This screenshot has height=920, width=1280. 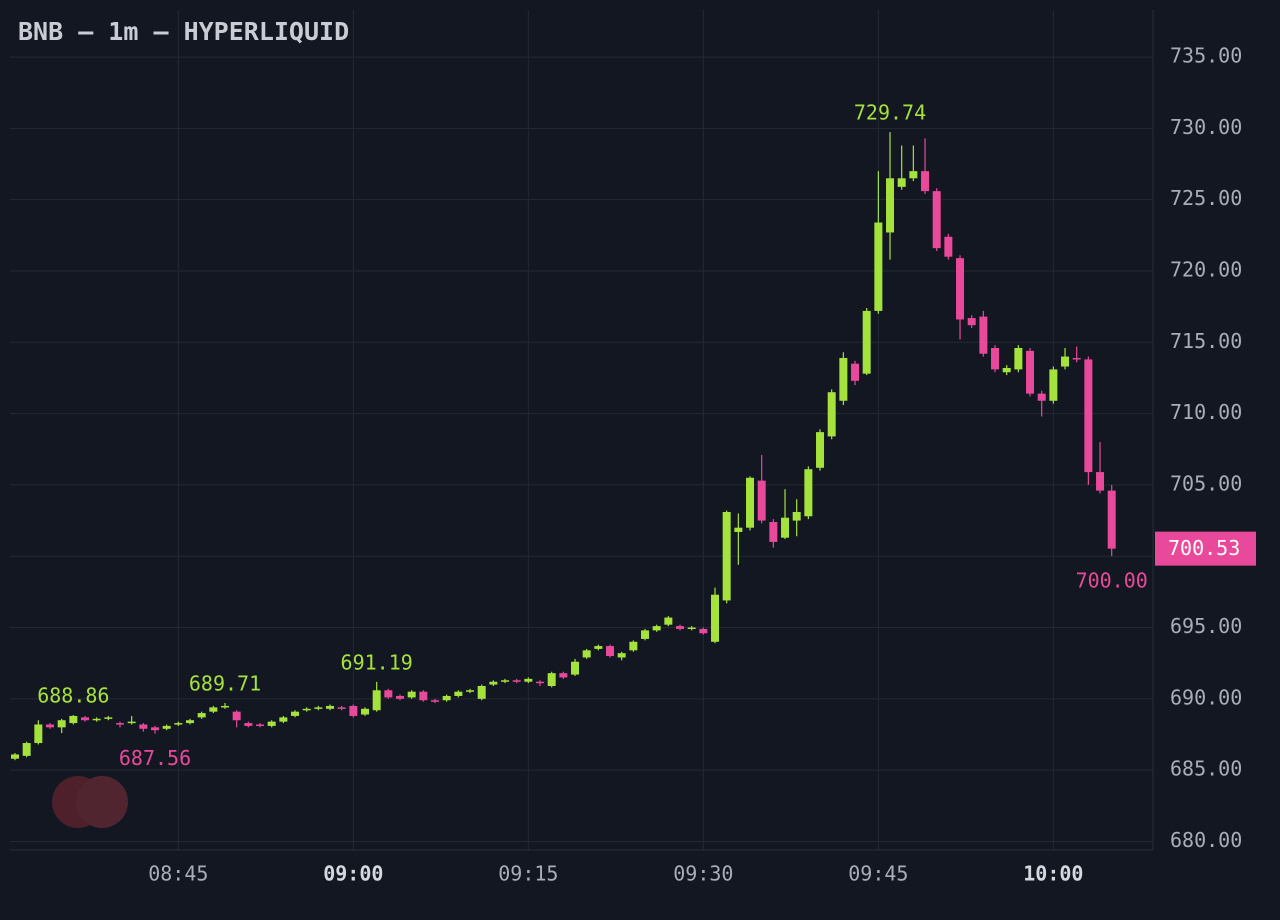 I want to click on y-tick-label: 685.00, so click(x=1206, y=769).